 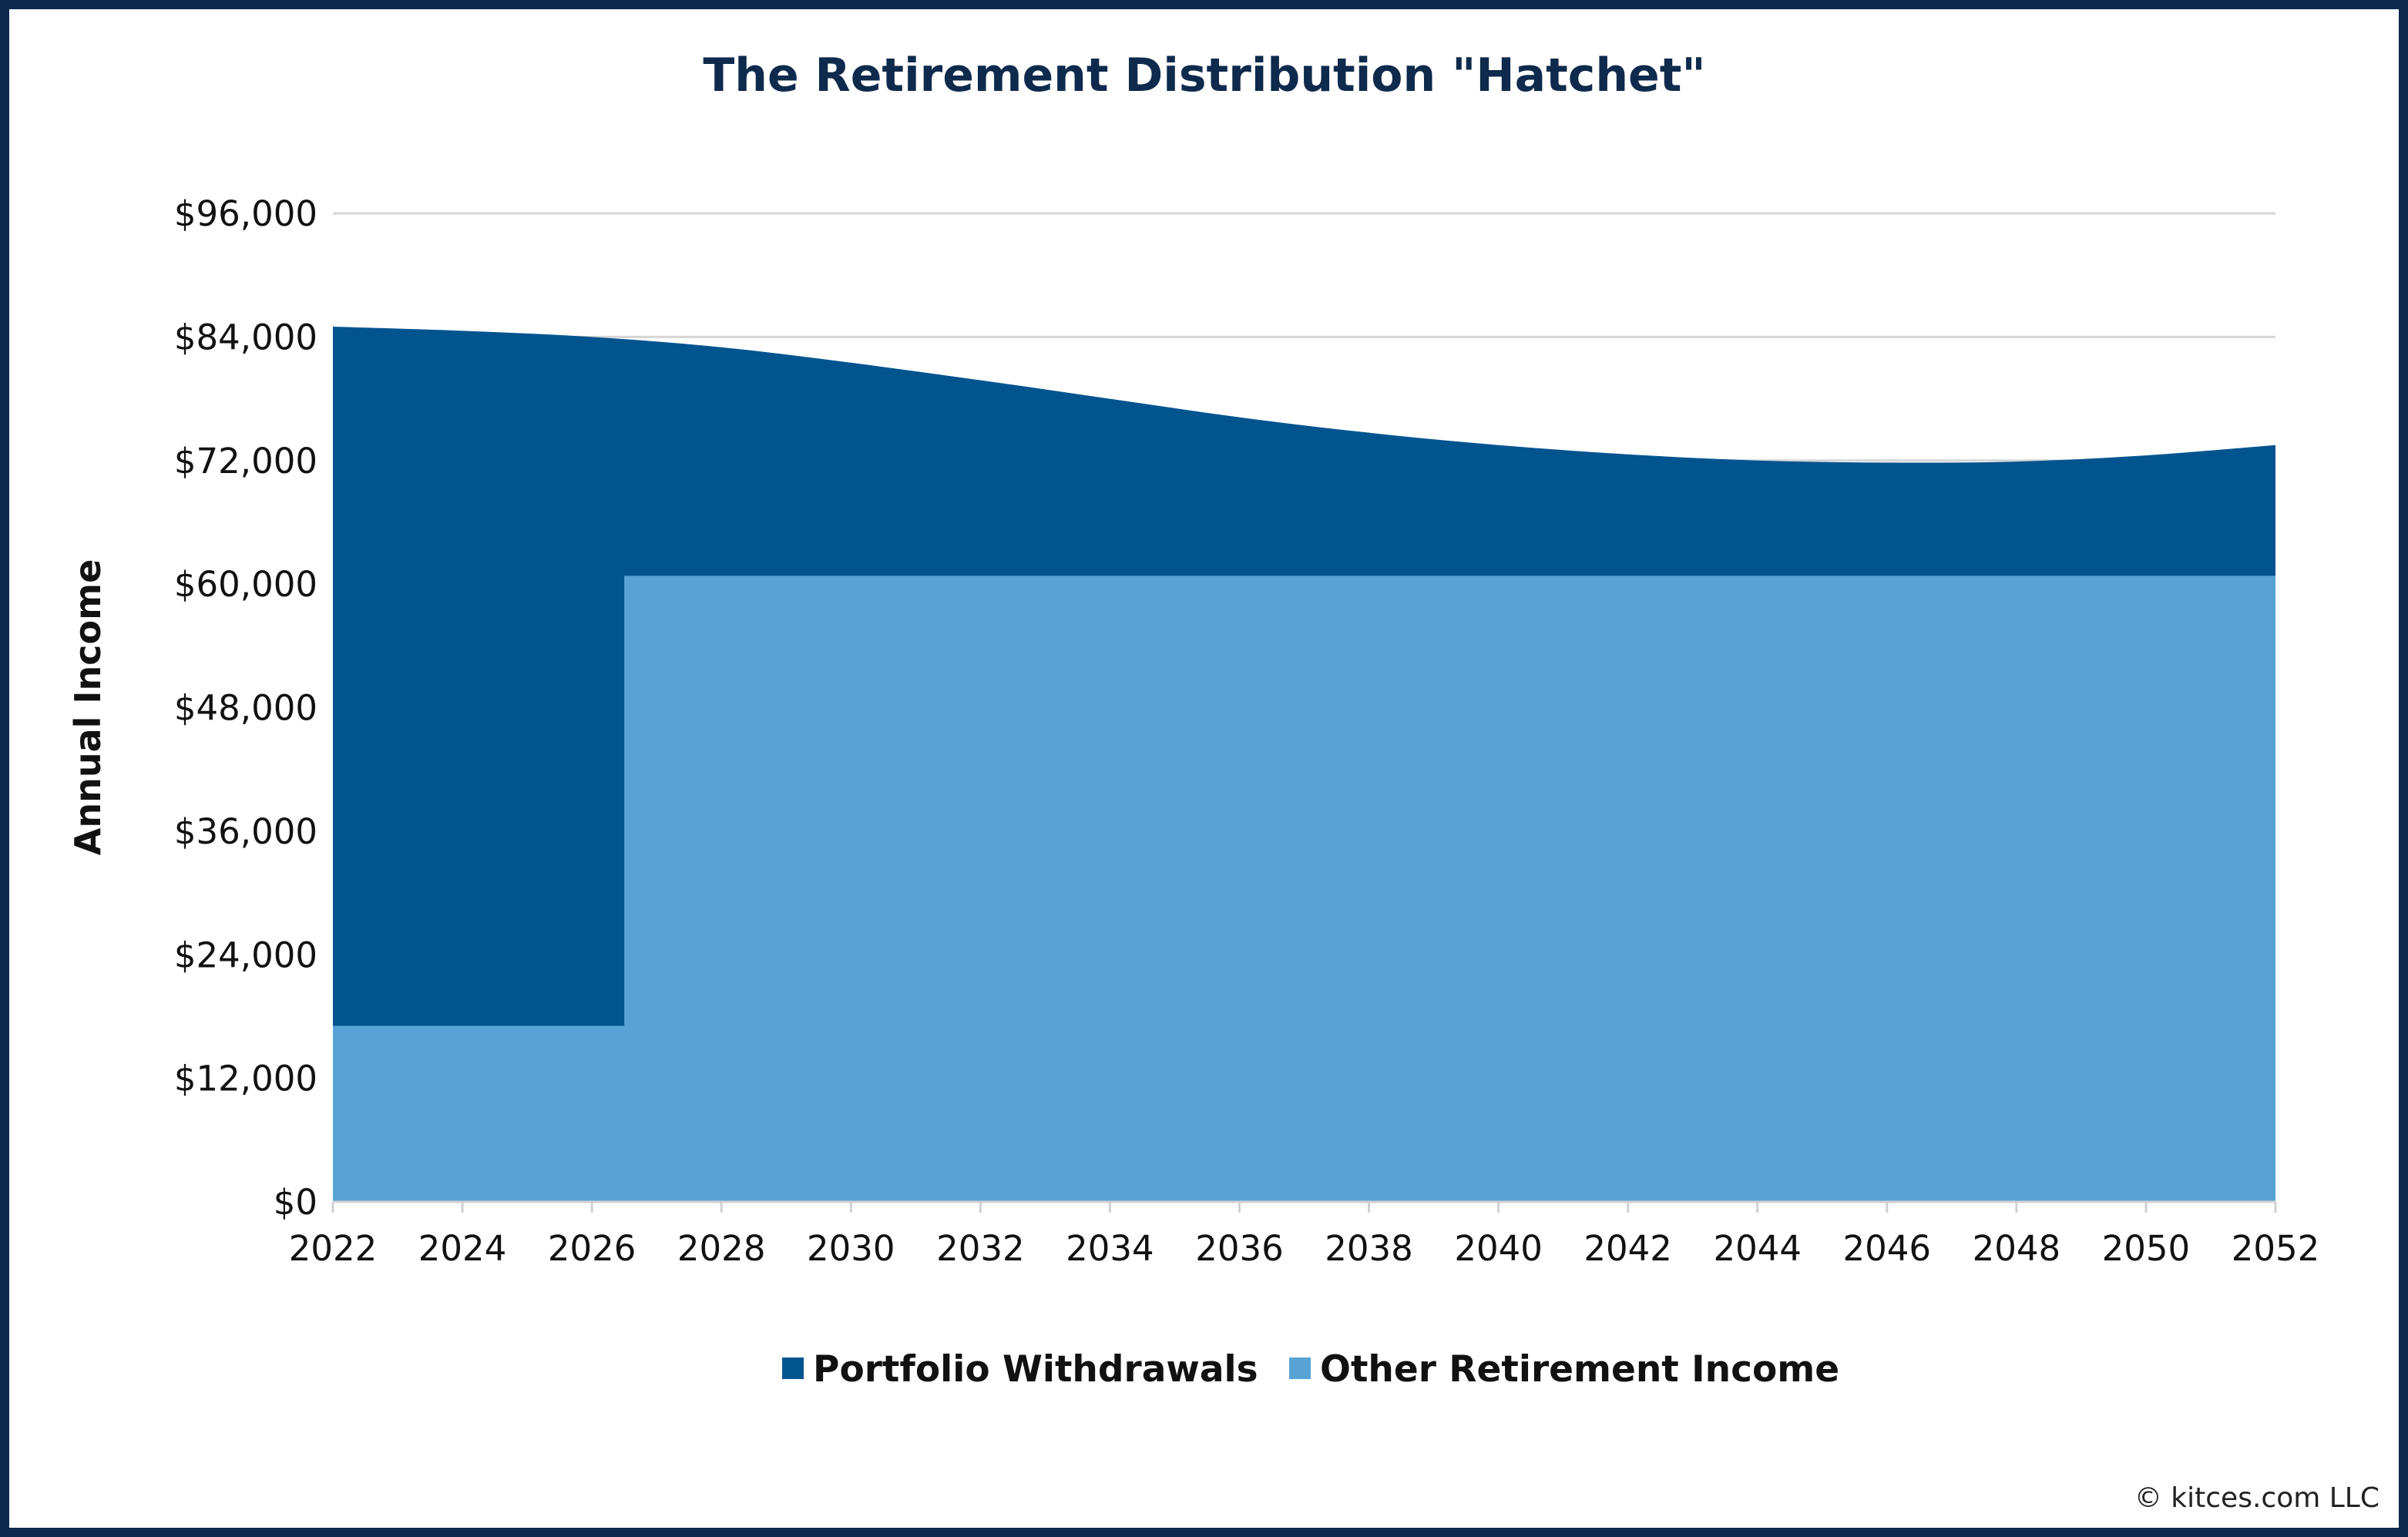 I want to click on x-tick-label: 2032, so click(x=980, y=1248).